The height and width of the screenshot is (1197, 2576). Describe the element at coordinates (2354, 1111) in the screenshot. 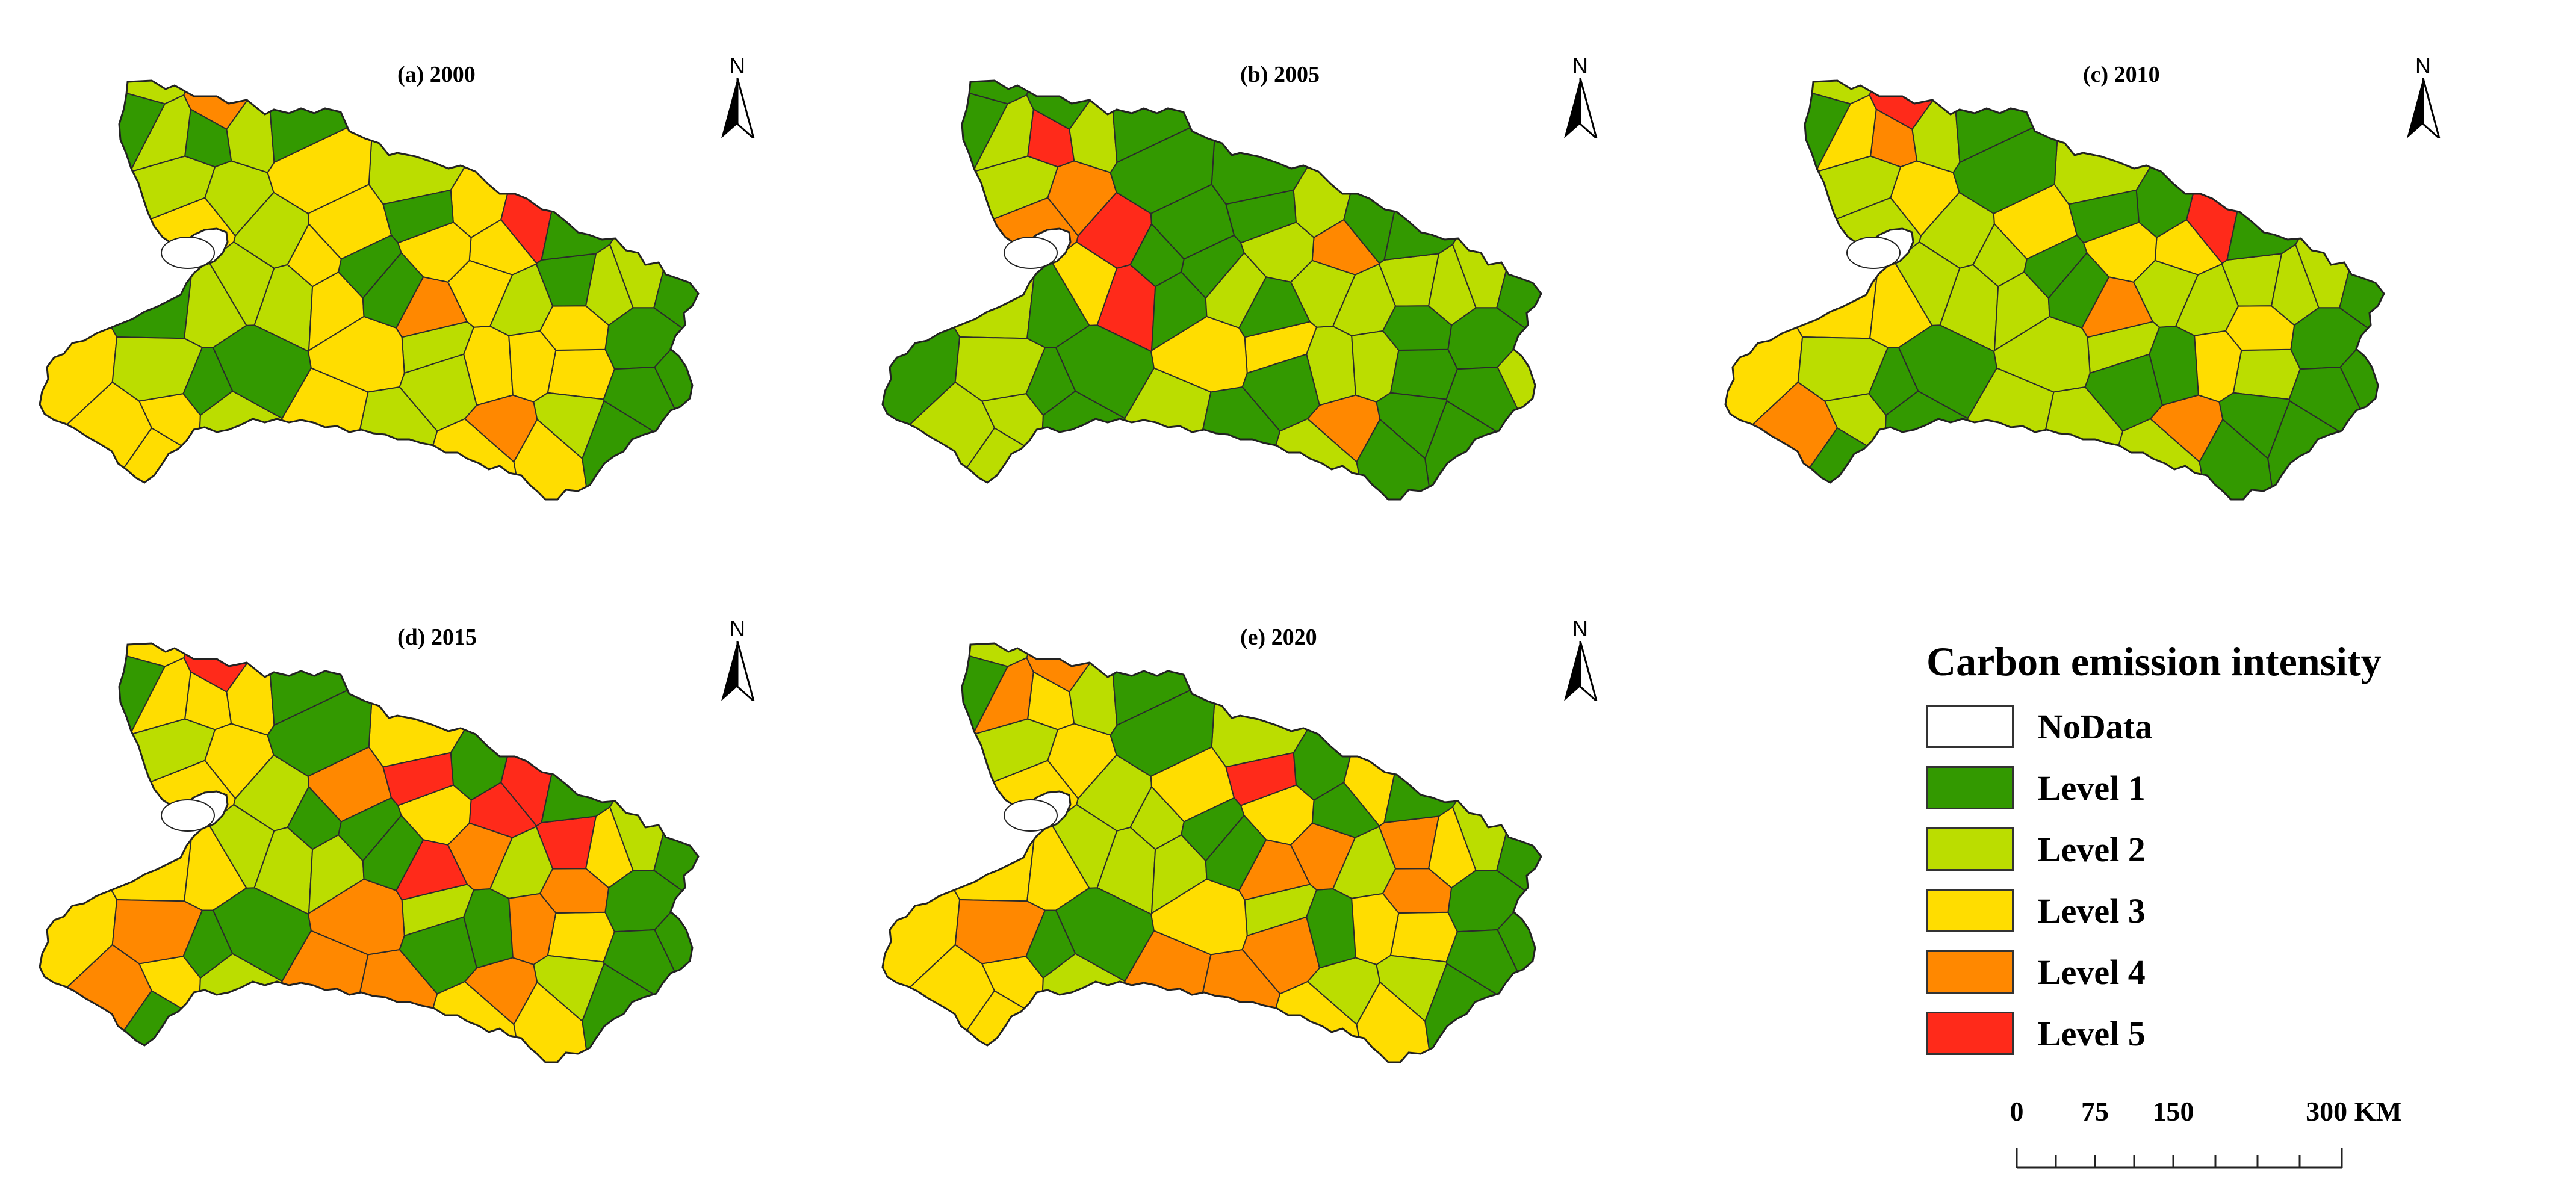

I see `scale-label-300: 300 KM` at that location.